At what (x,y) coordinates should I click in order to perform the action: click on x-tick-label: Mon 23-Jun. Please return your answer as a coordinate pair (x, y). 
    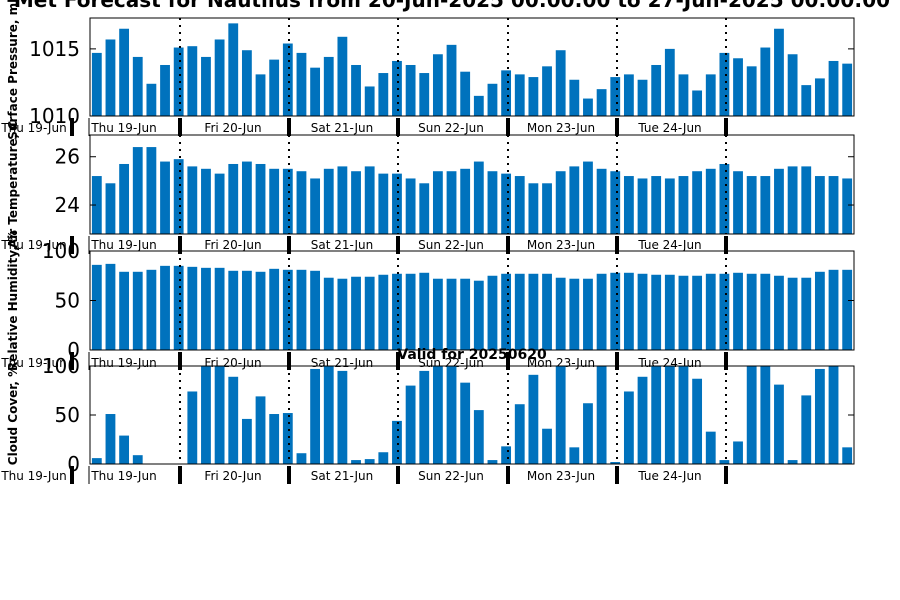
    Looking at the image, I should click on (561, 128).